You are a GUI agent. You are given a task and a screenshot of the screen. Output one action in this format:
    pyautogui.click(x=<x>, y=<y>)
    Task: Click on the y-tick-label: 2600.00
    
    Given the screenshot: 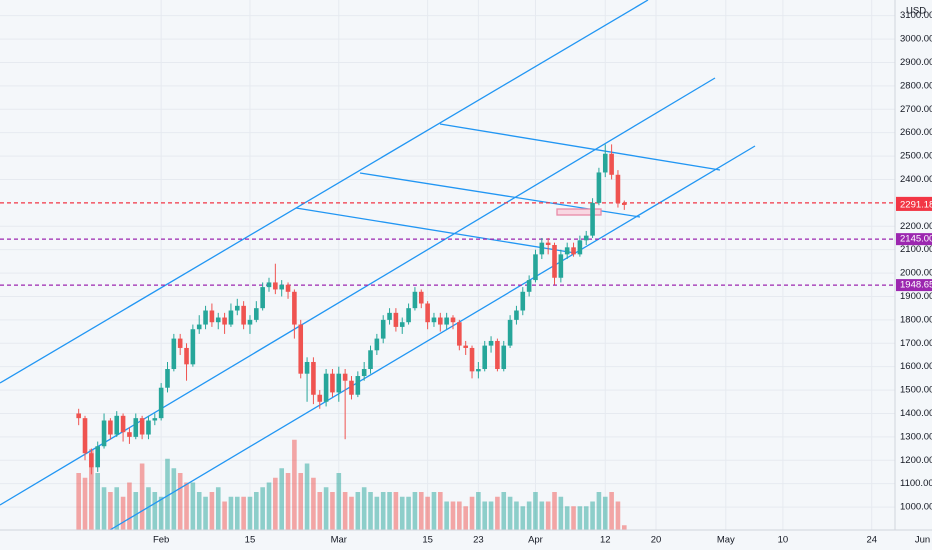 What is the action you would take?
    pyautogui.click(x=916, y=132)
    